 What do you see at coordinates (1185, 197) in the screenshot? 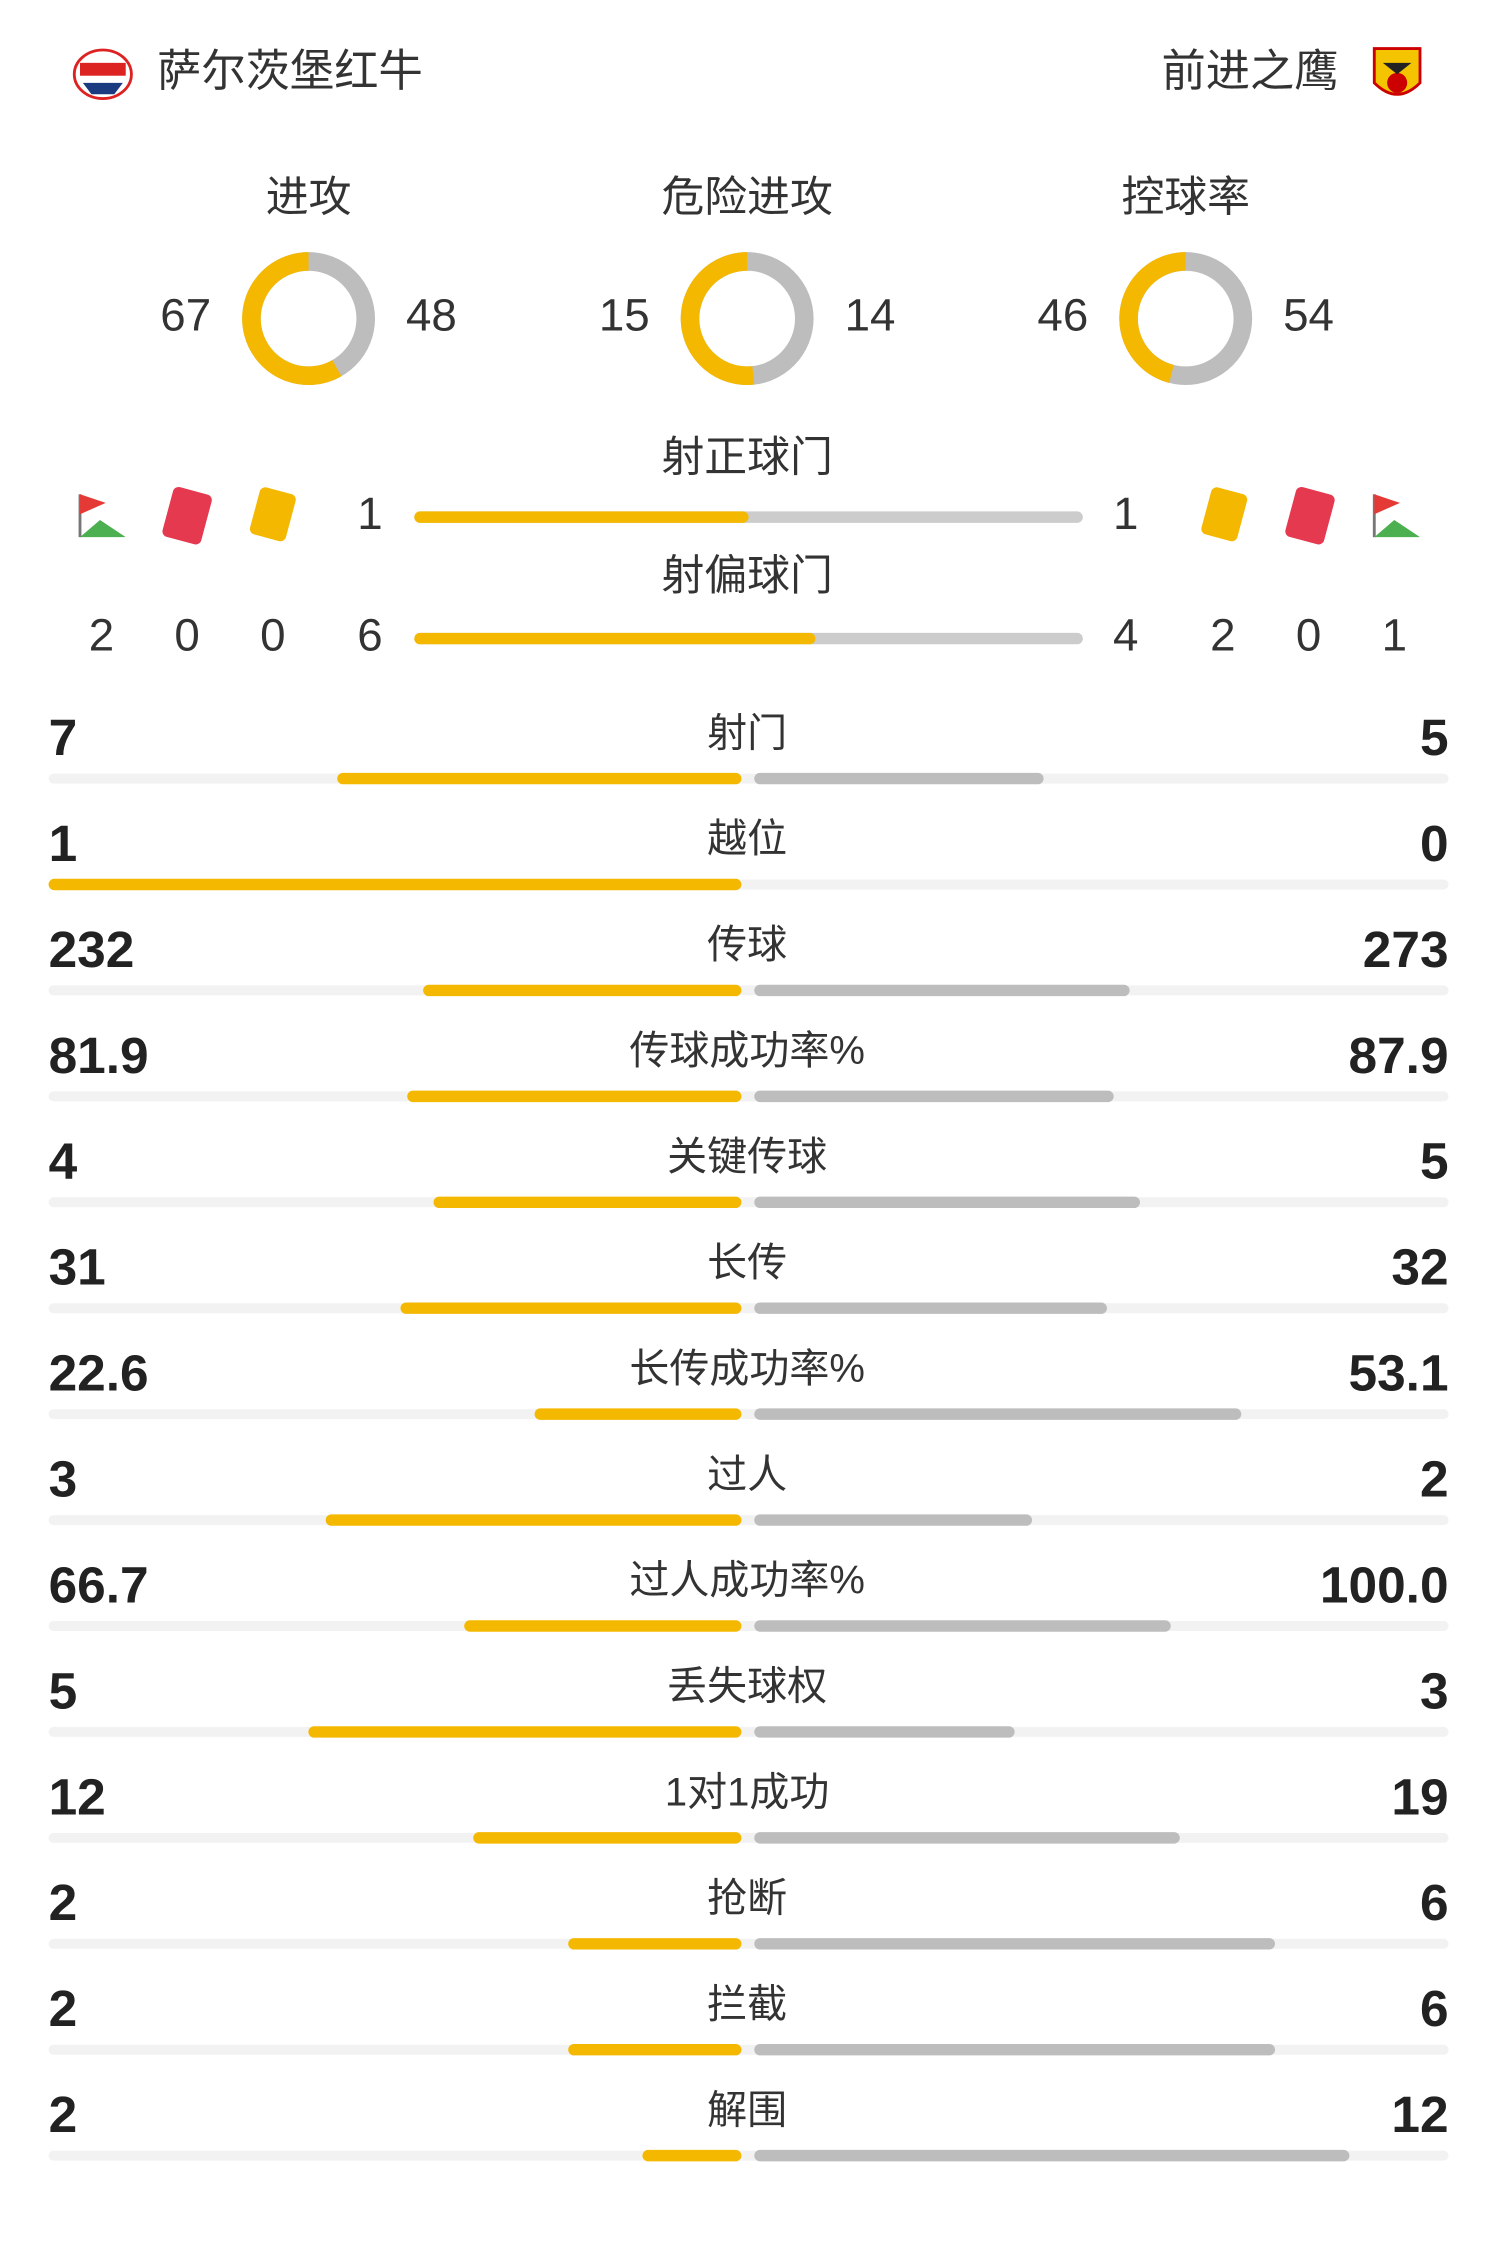
I see `summary-label: 控球率` at bounding box center [1185, 197].